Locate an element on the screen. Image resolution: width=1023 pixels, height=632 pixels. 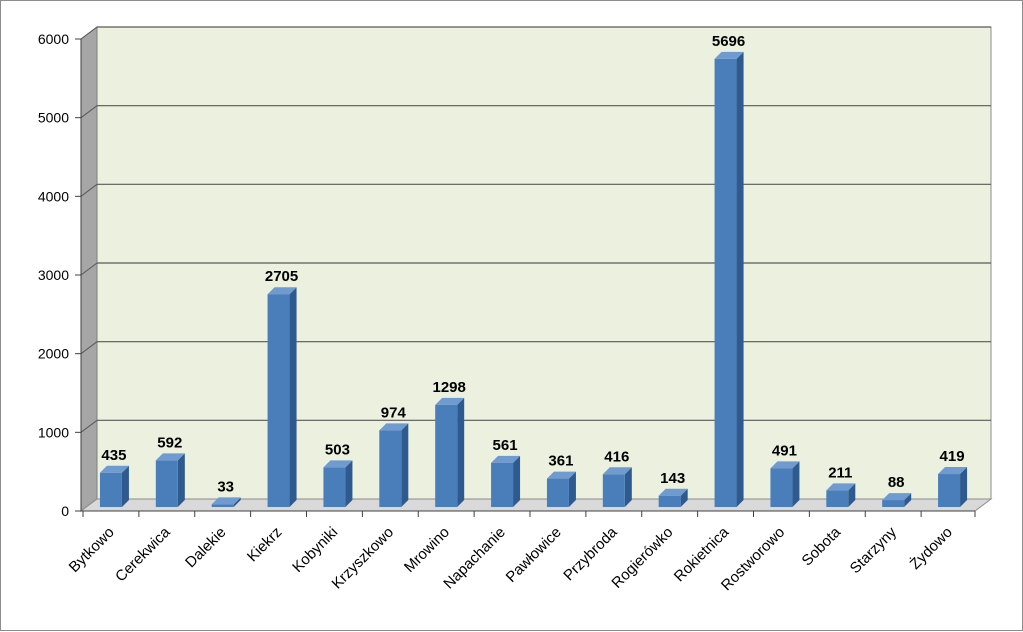
y-axis: 0 1000 2000 3000 4000 5000 6000 is located at coordinates (60, 275).